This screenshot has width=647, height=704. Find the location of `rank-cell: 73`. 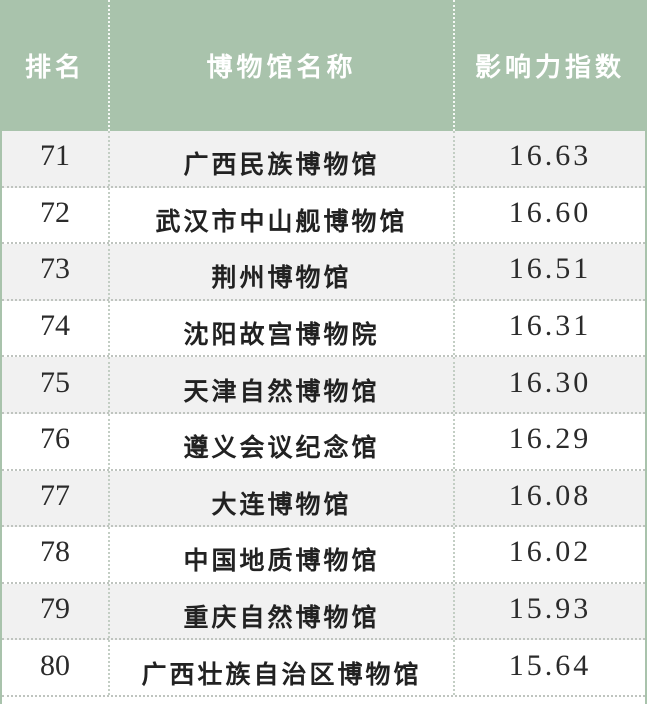

rank-cell: 73 is located at coordinates (55, 271).